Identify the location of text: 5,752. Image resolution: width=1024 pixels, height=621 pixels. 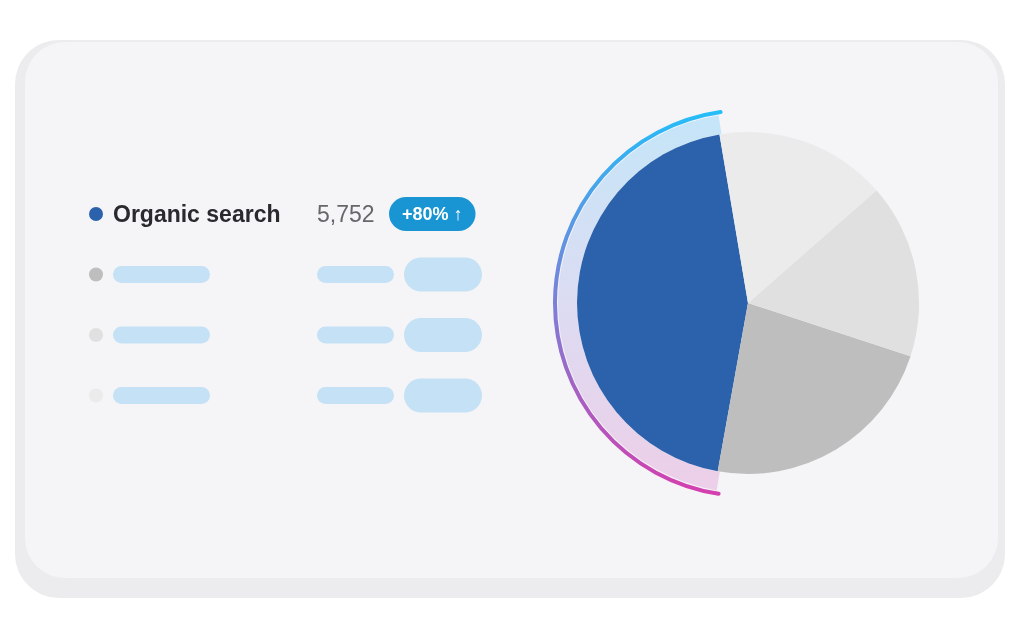
(346, 214).